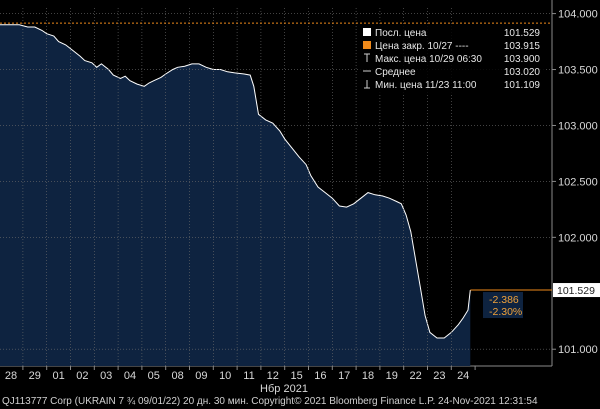 Image resolution: width=600 pixels, height=409 pixels. I want to click on legend-value: 103.915, so click(522, 46).